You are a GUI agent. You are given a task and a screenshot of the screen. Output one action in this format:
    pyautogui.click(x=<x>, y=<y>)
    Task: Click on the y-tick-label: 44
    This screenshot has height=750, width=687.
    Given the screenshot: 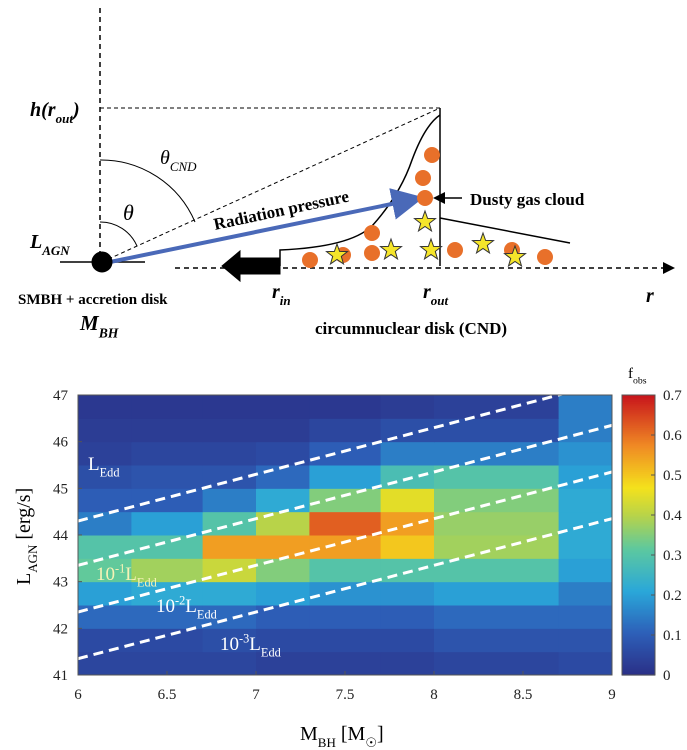 What is the action you would take?
    pyautogui.click(x=61, y=536)
    